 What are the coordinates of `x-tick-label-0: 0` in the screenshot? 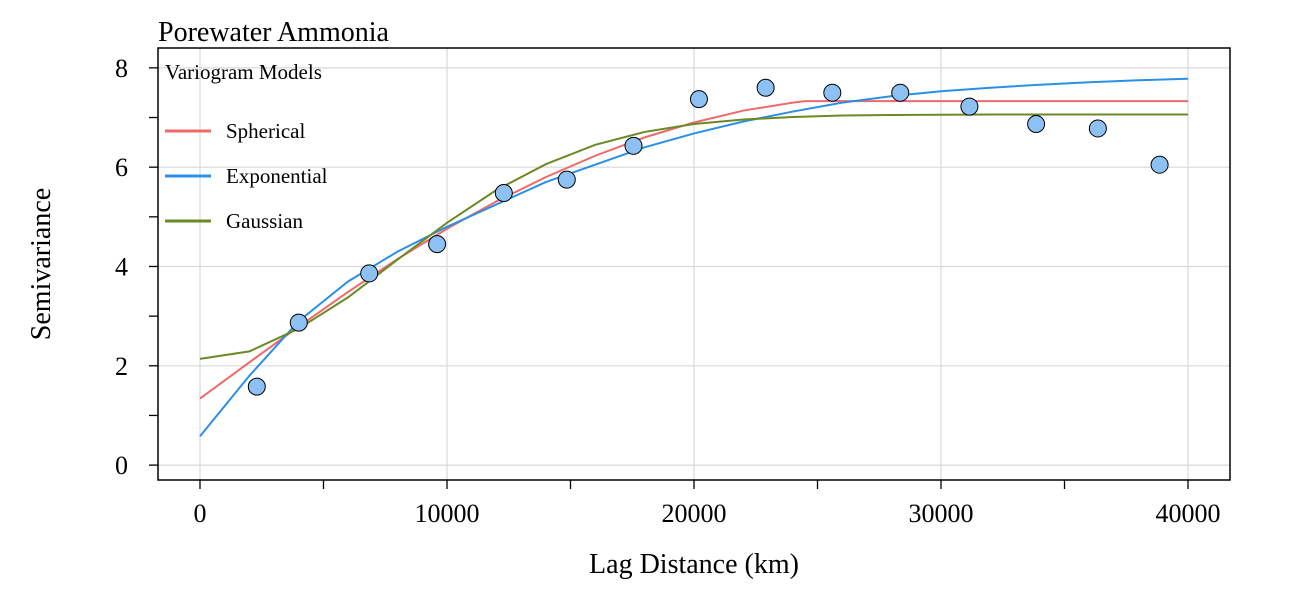 It's located at (199, 513).